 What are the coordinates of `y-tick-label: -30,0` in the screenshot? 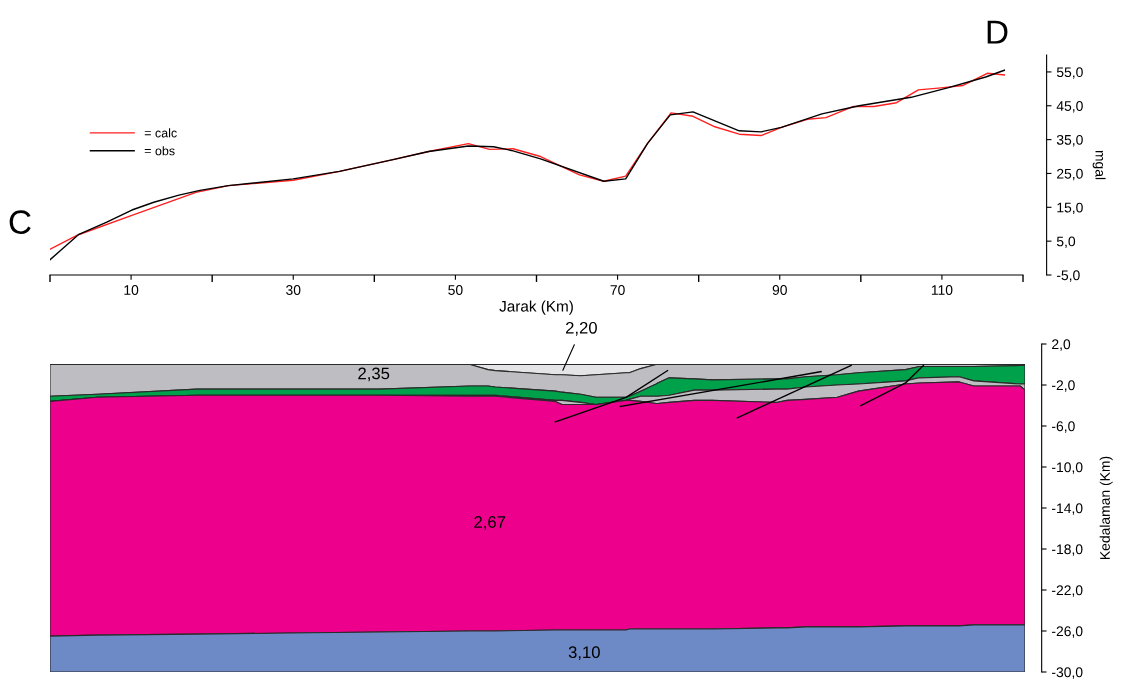 It's located at (1067, 673).